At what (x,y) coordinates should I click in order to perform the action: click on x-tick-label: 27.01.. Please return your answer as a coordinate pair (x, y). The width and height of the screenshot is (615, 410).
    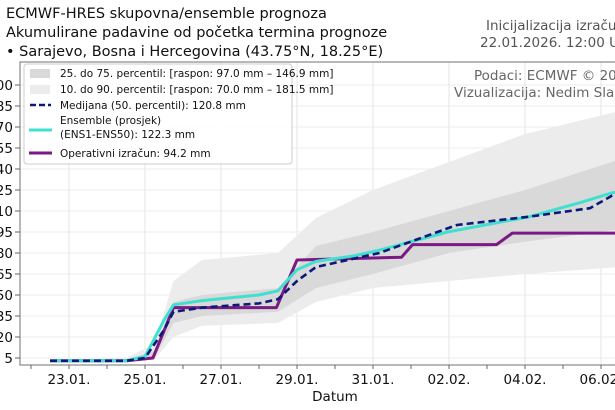
    Looking at the image, I should click on (221, 380).